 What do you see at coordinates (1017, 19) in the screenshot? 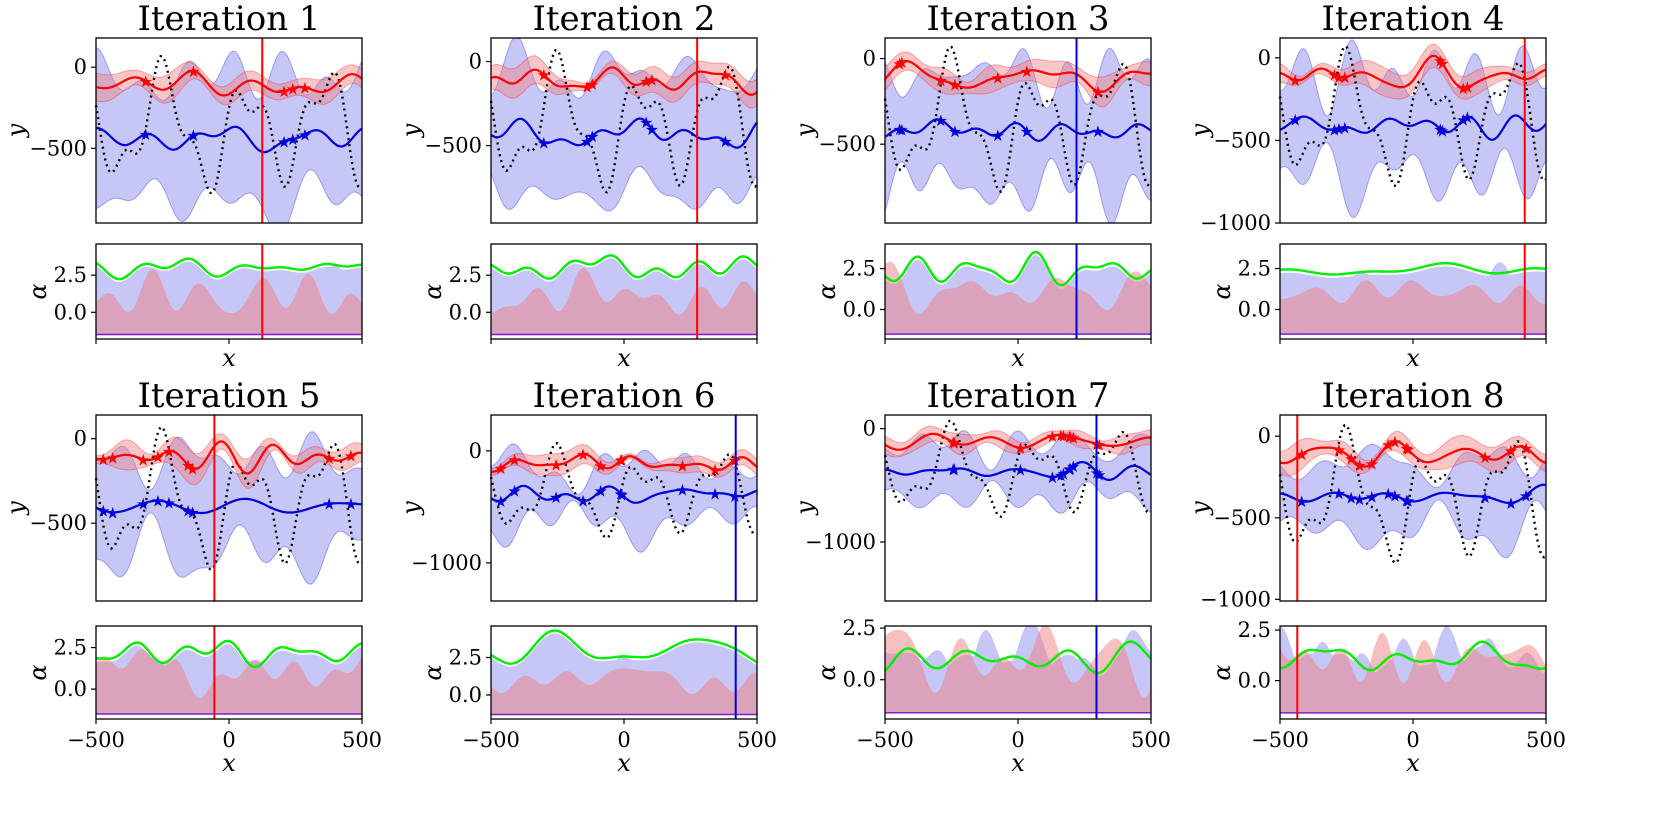
I see `plot-title: Iteration 3` at bounding box center [1017, 19].